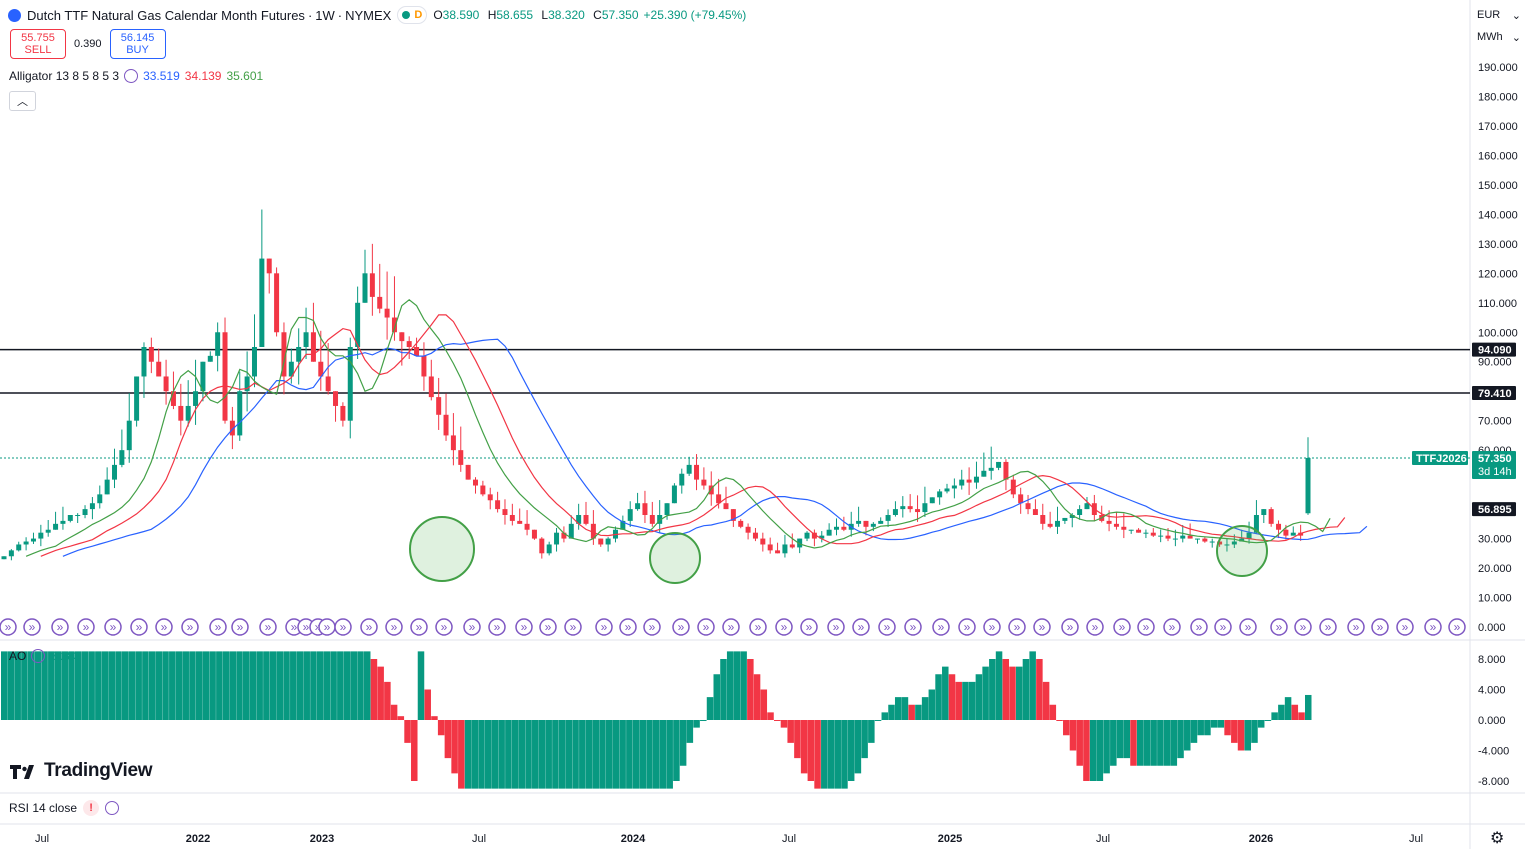 Image resolution: width=1525 pixels, height=849 pixels. Describe the element at coordinates (81, 771) in the screenshot. I see `tradingview-logo: TradingView` at that location.